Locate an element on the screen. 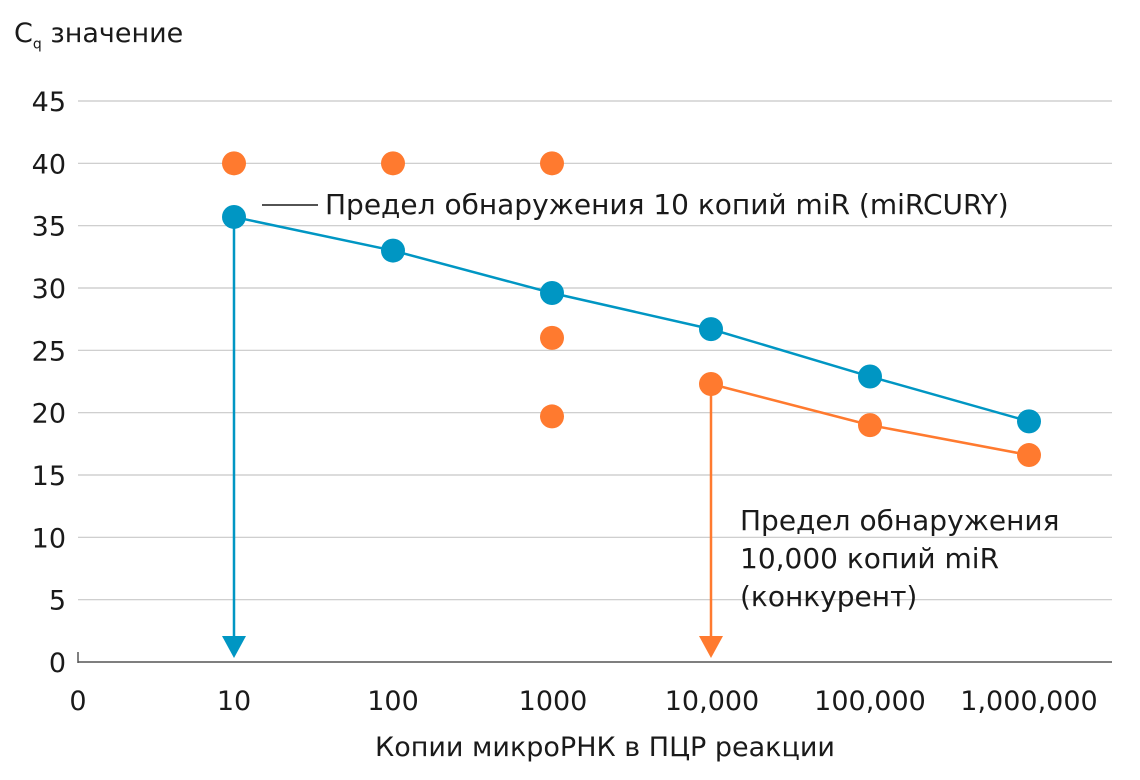  y-axis-label-subscript: q is located at coordinates (37, 44).